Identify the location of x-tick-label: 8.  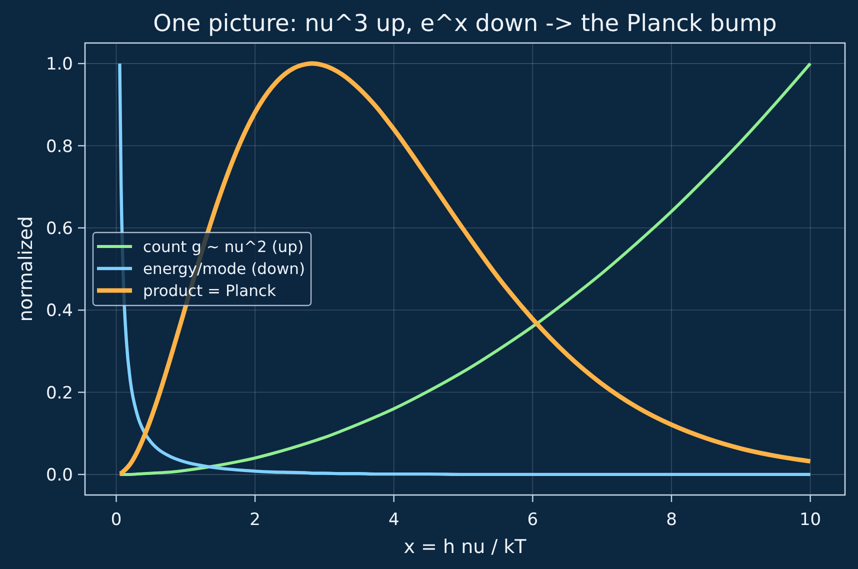
(671, 520).